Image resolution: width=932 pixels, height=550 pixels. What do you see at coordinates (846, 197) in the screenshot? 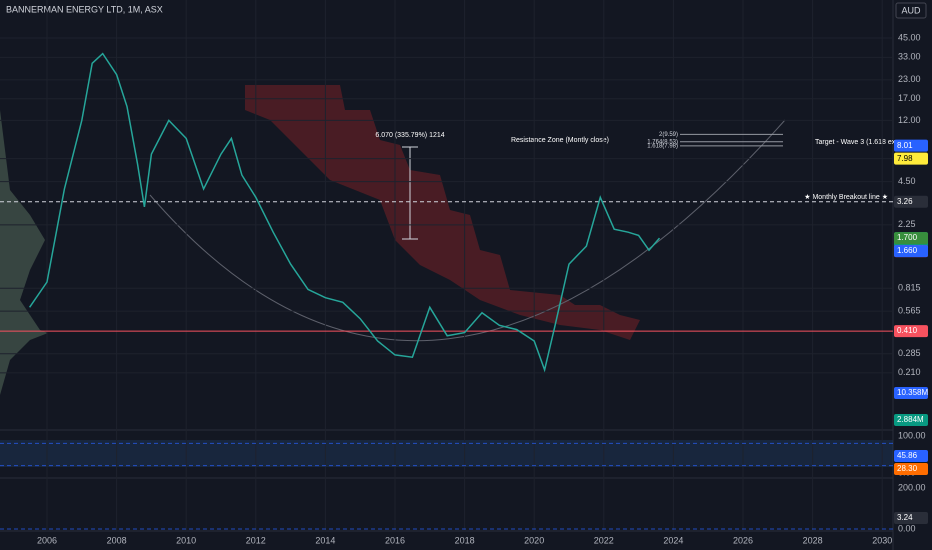
I see `breakout-label: ★ Monthly Breakout line ★` at bounding box center [846, 197].